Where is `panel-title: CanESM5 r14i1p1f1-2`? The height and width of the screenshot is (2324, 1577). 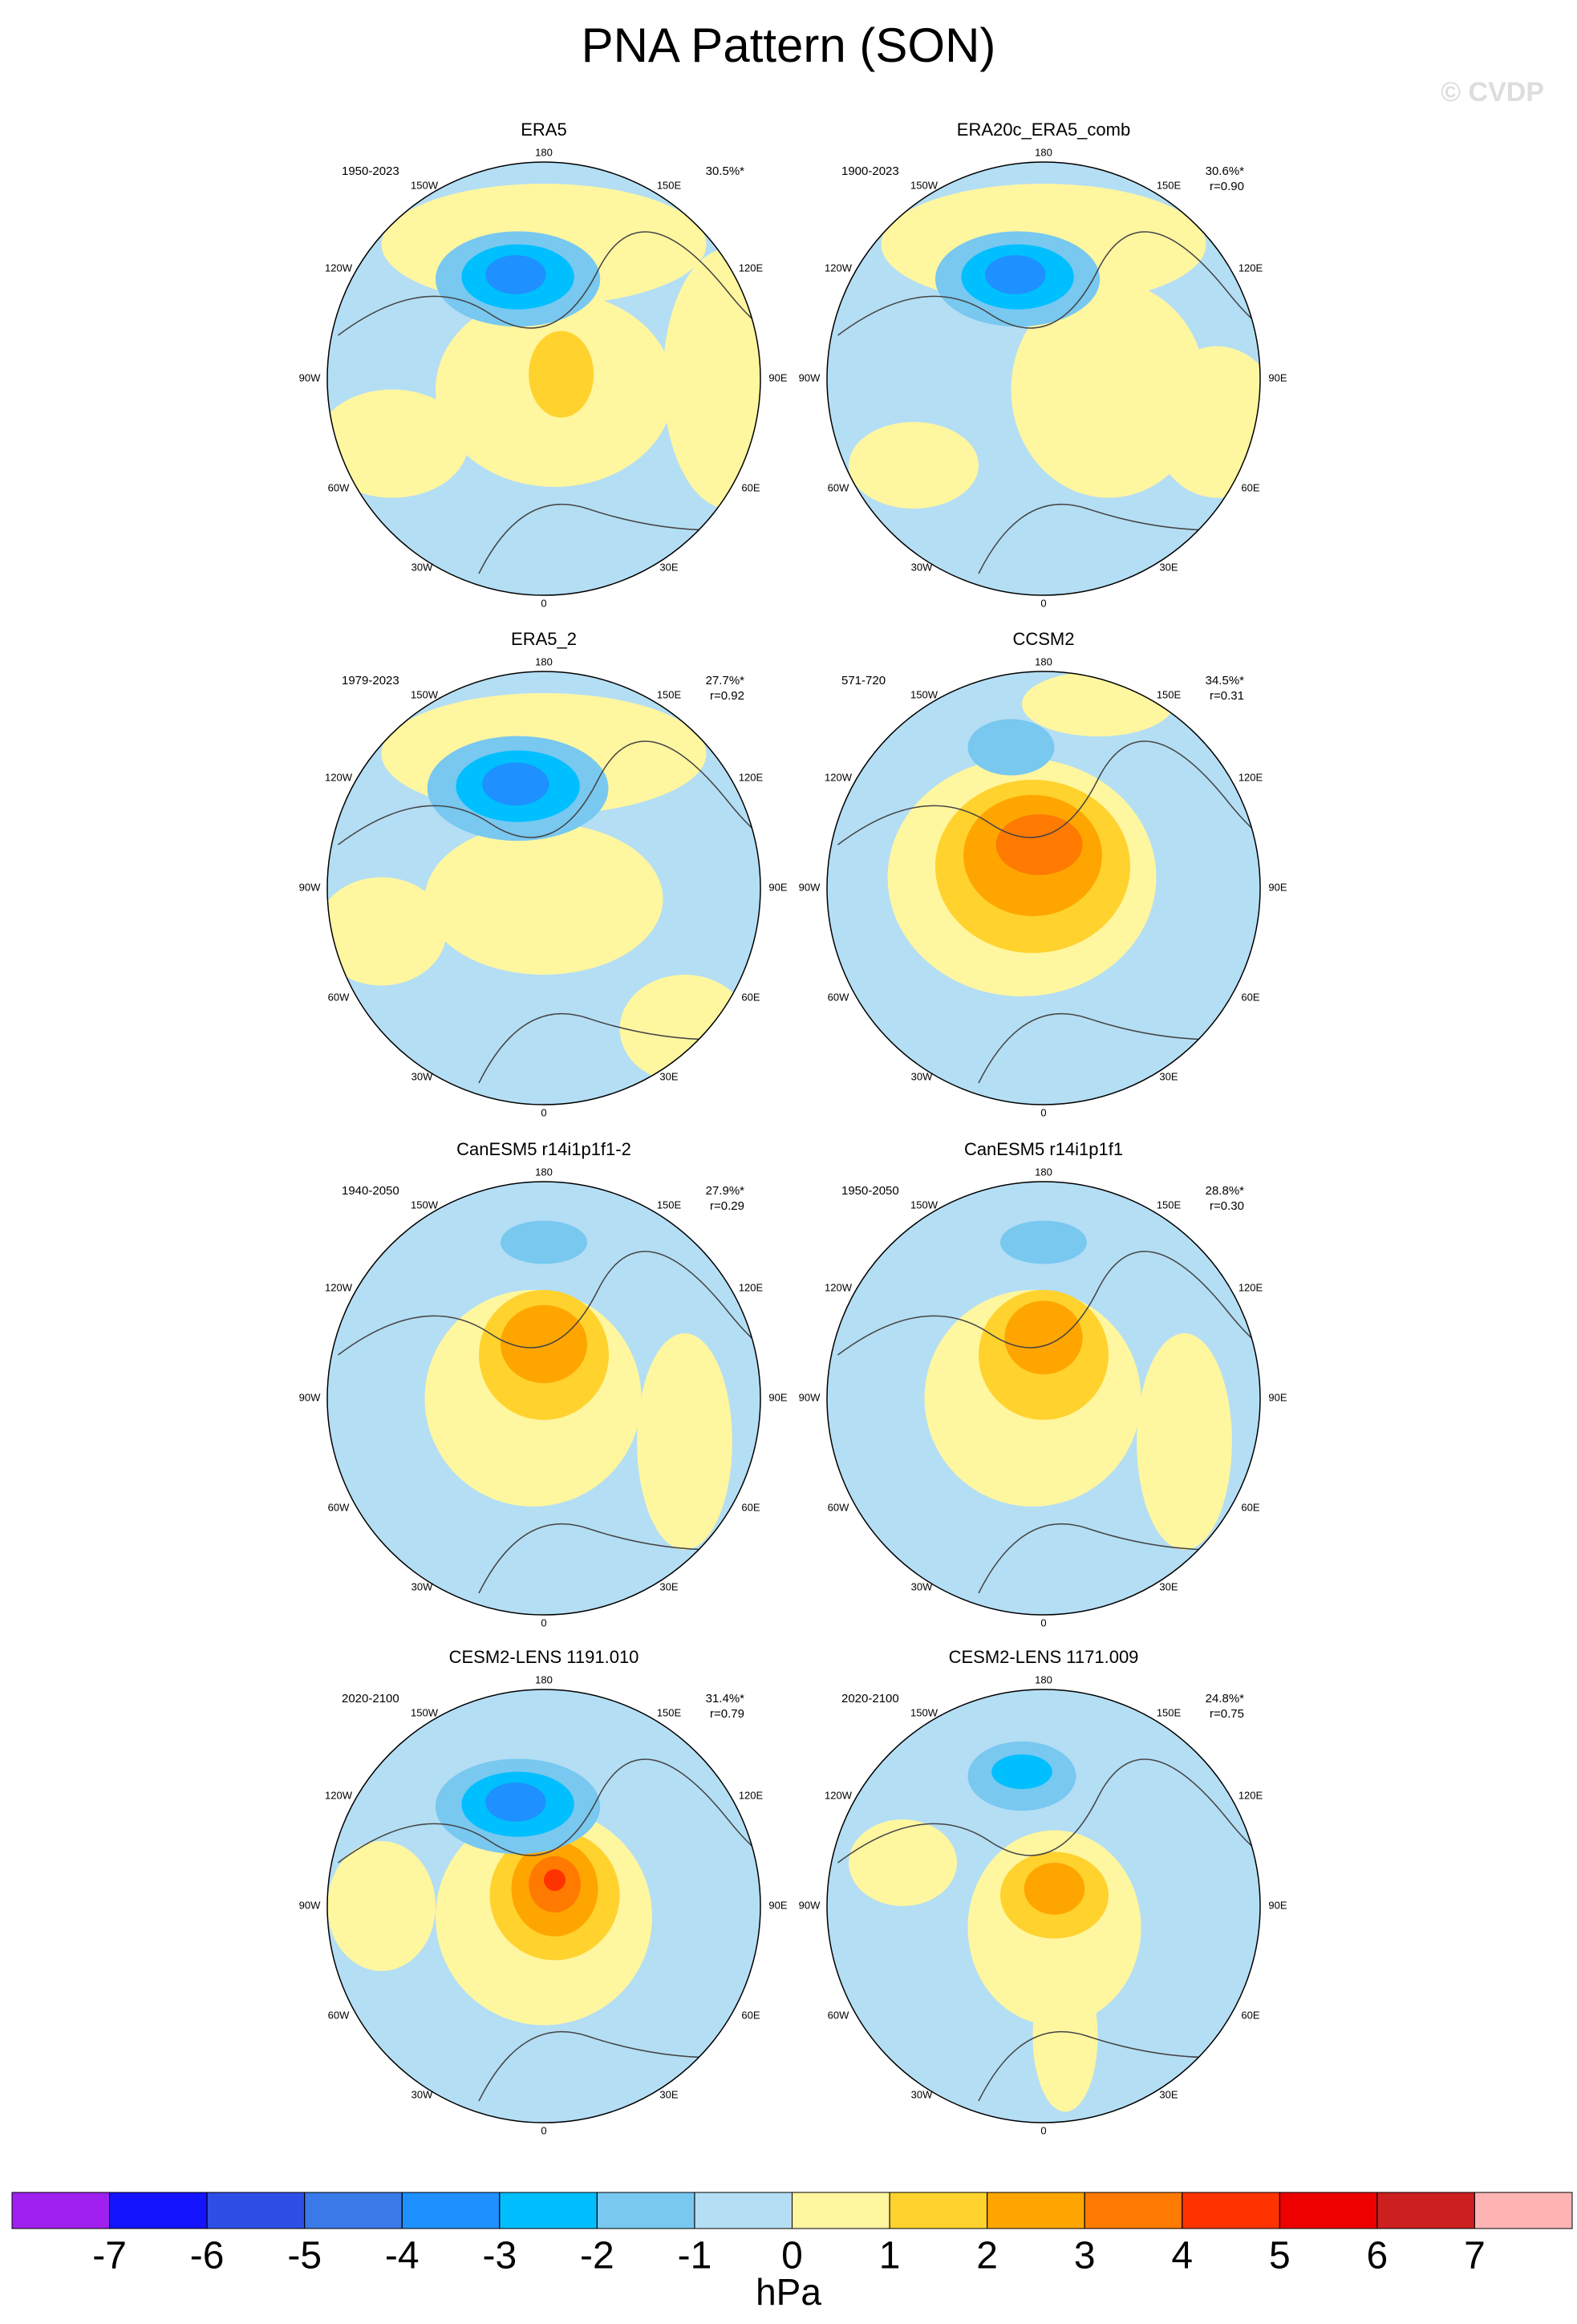
panel-title: CanESM5 r14i1p1f1-2 is located at coordinates (543, 1149).